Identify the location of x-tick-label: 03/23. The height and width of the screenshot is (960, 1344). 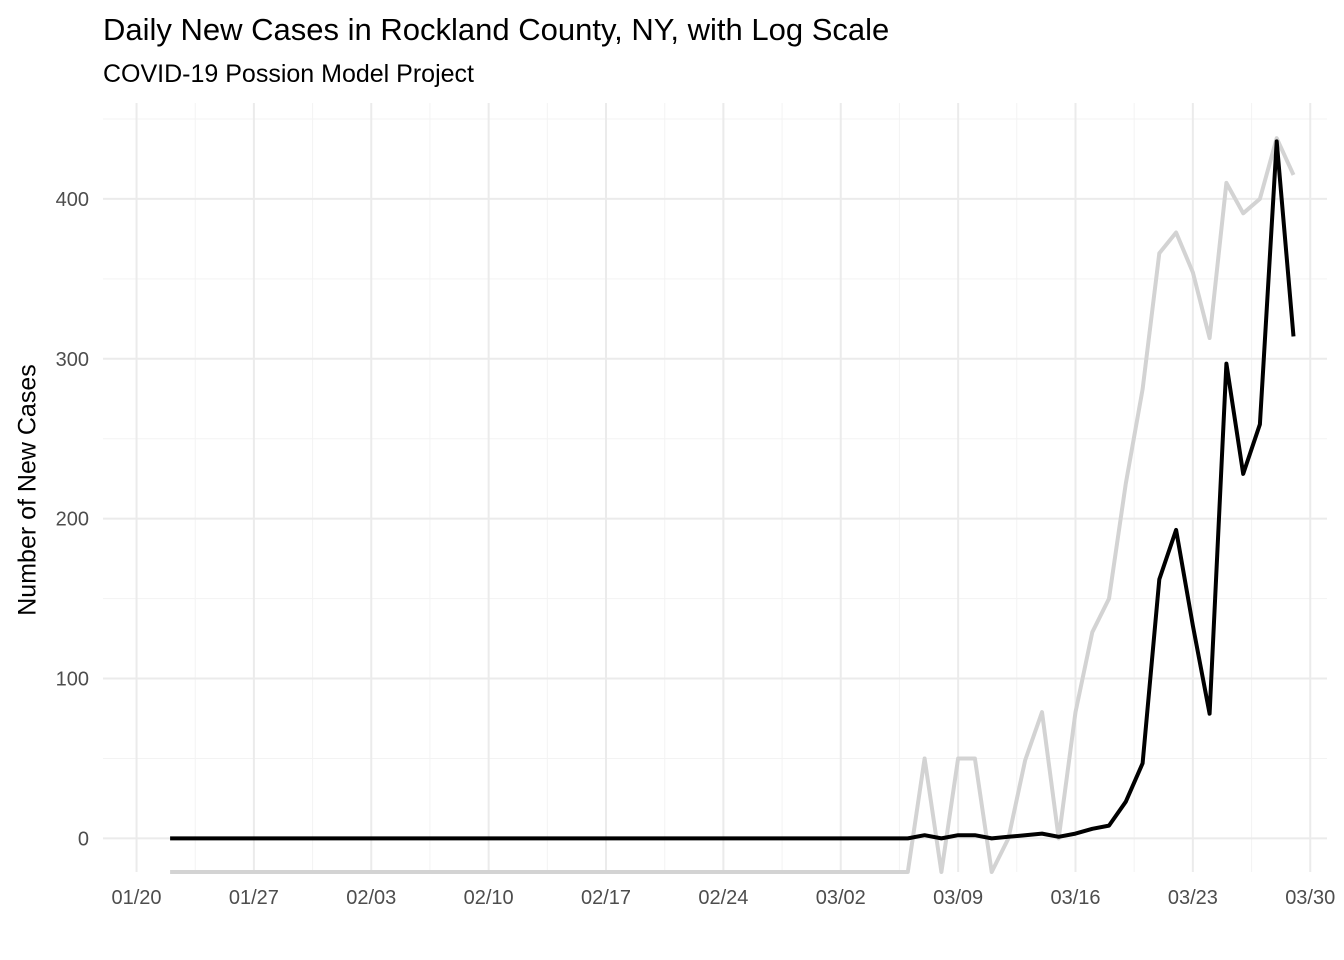
(1193, 898).